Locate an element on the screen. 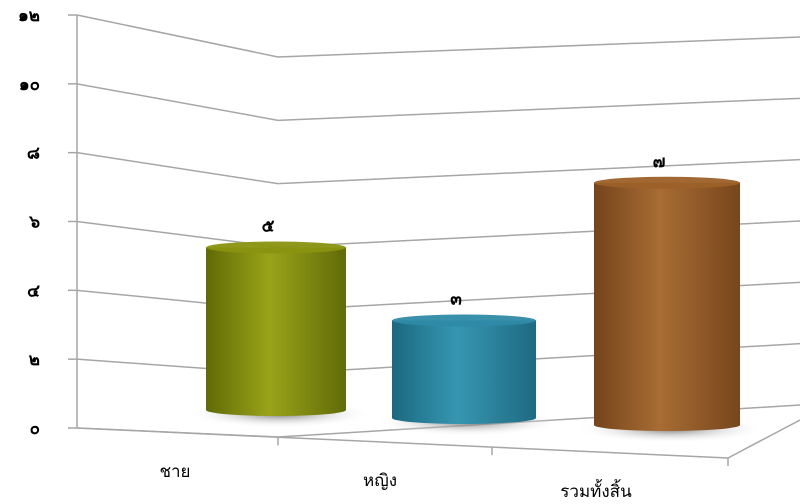 The height and width of the screenshot is (504, 800). y-tick-label: ๘ is located at coordinates (33, 154).